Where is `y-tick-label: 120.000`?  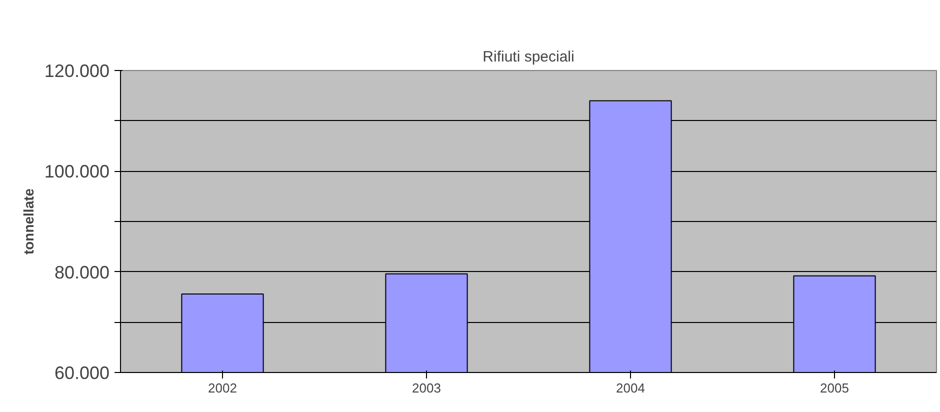
y-tick-label: 120.000 is located at coordinates (77, 71).